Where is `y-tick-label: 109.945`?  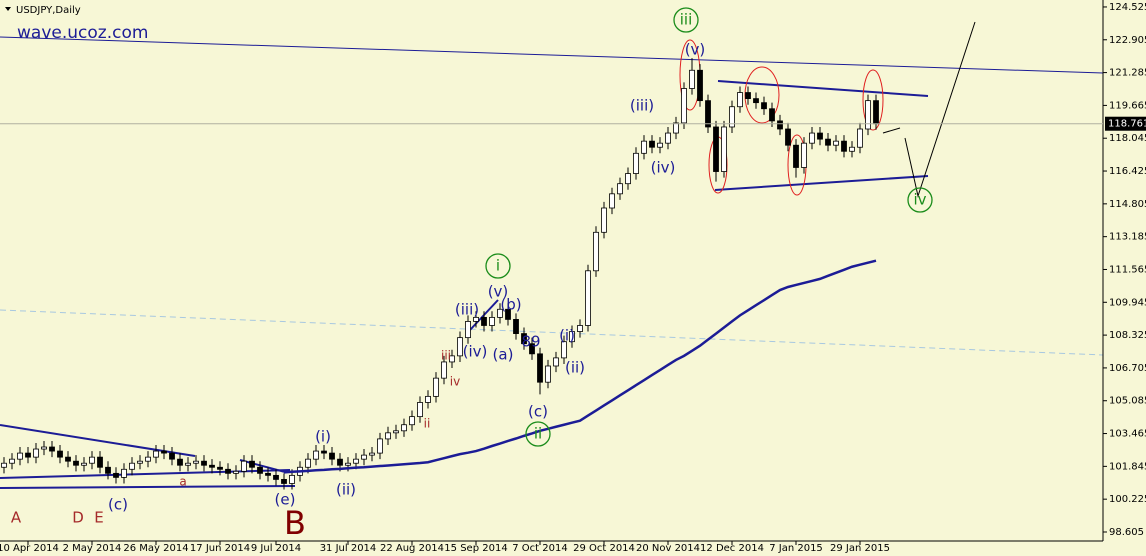 y-tick-label: 109.945 is located at coordinates (1127, 302).